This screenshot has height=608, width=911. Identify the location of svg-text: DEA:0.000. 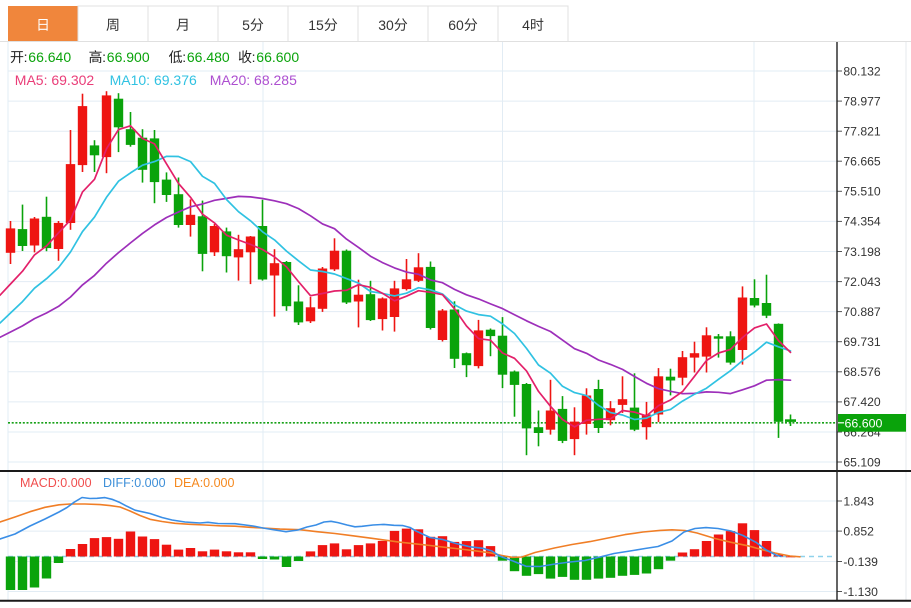
(204, 483).